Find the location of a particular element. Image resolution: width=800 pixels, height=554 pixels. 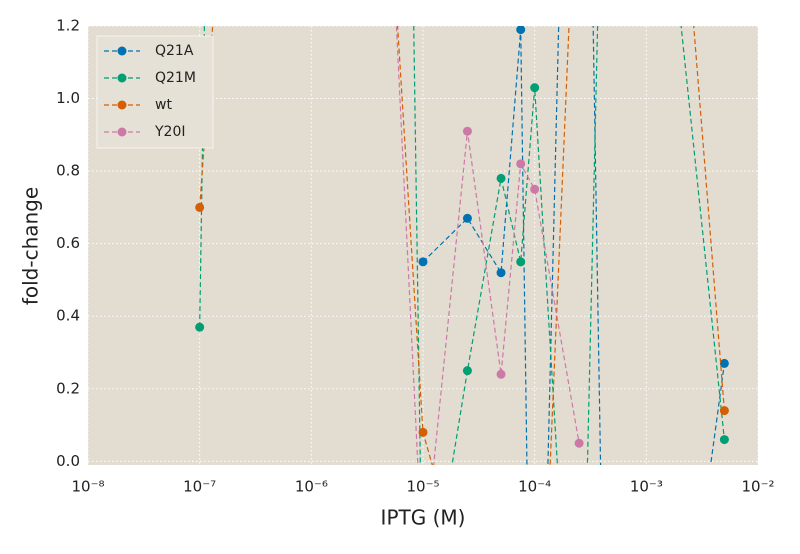

y-tick-label: 0.8 is located at coordinates (68, 171).